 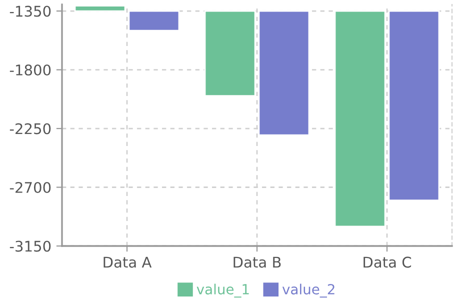 What do you see at coordinates (30, 11) in the screenshot?
I see `y-tick-label: -1350` at bounding box center [30, 11].